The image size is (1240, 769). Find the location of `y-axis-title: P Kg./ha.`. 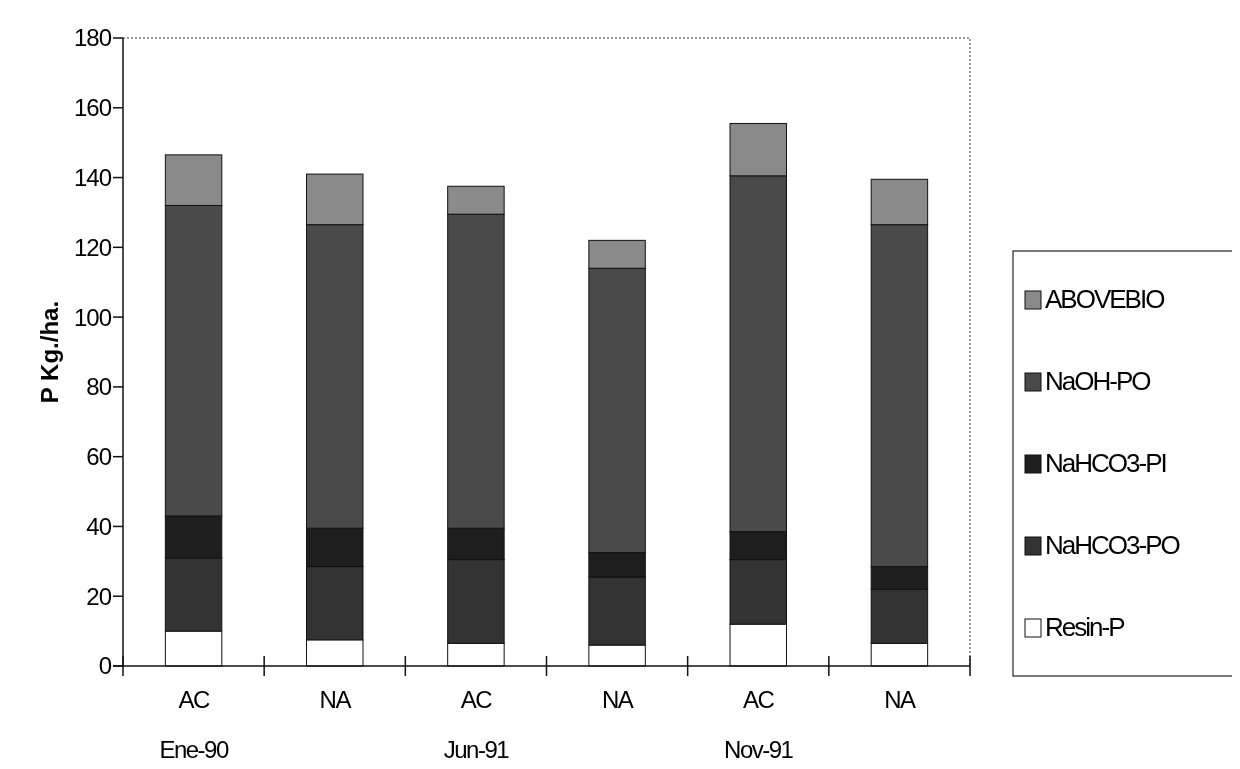

y-axis-title: P Kg./ha. is located at coordinates (49, 352).